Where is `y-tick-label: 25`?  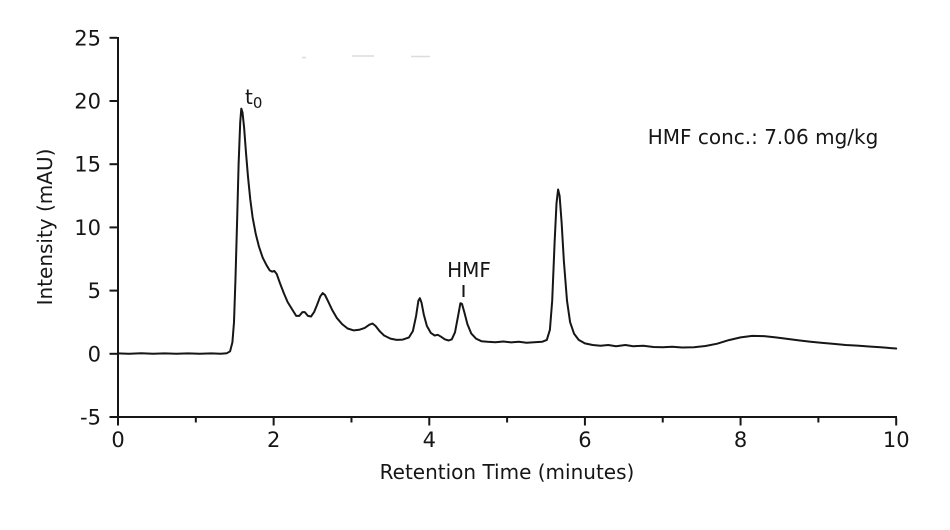
y-tick-label: 25 is located at coordinates (87, 38).